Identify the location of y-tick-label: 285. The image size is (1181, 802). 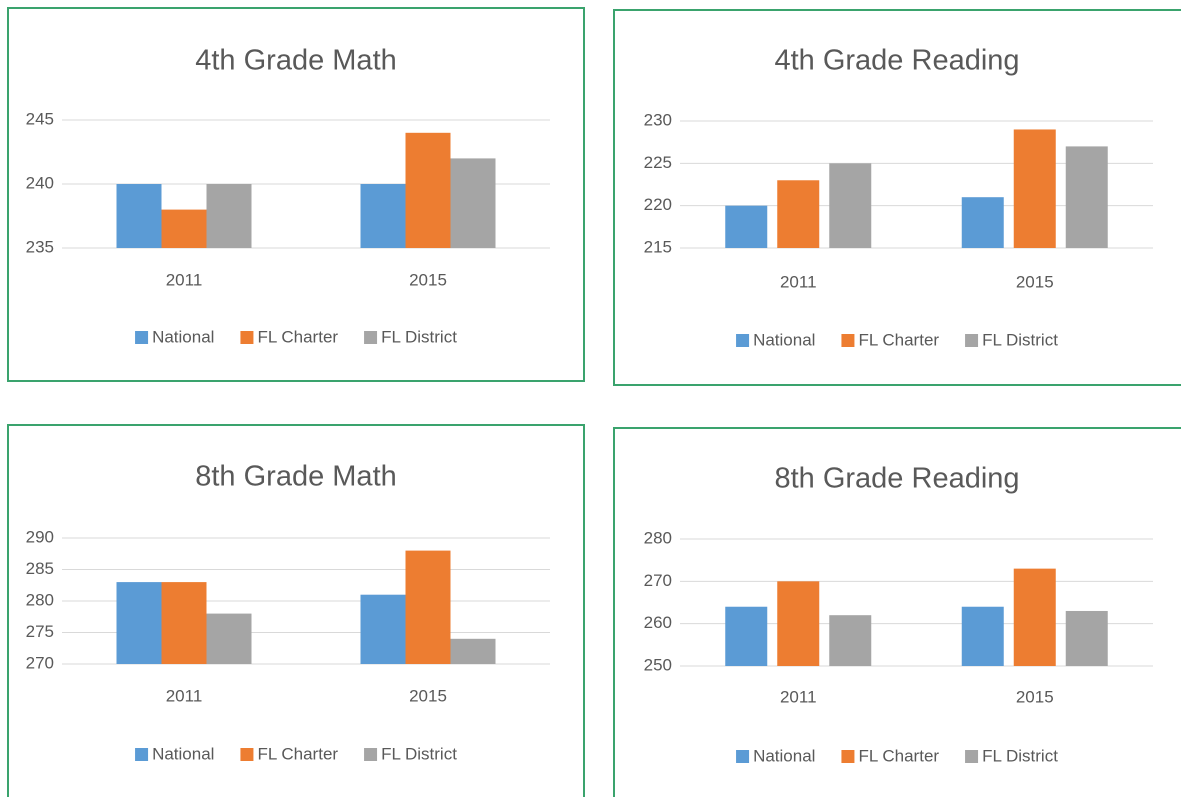
(40, 568).